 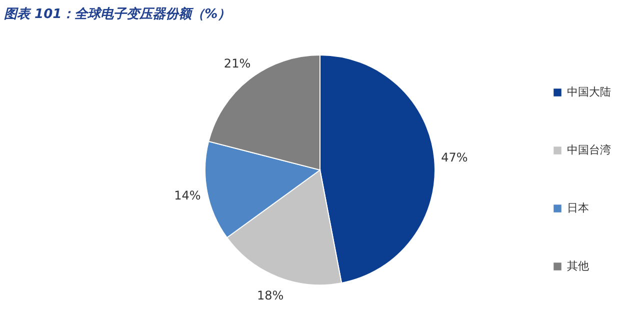 I want to click on data-label: 14%, so click(x=187, y=195).